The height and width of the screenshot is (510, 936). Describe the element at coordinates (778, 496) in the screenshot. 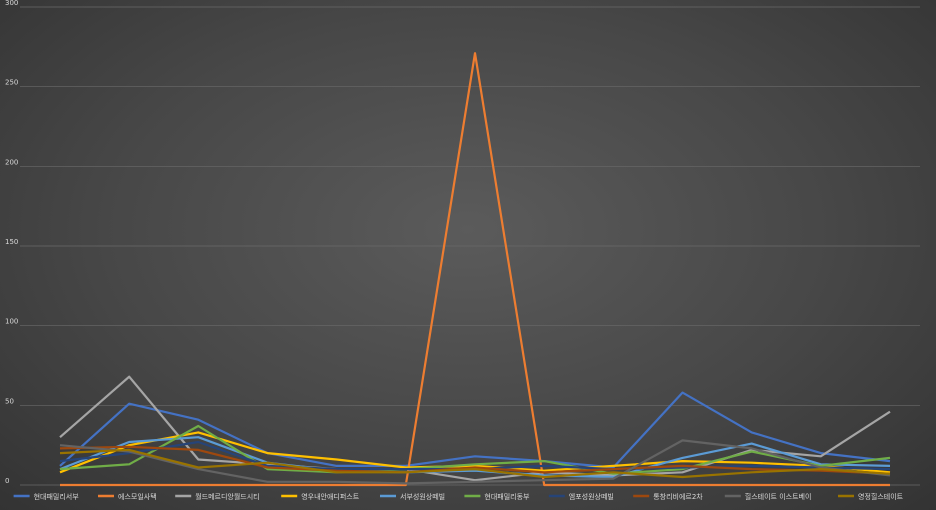

I see `legend-label-8: 힐스테이트 이스트베이` at that location.